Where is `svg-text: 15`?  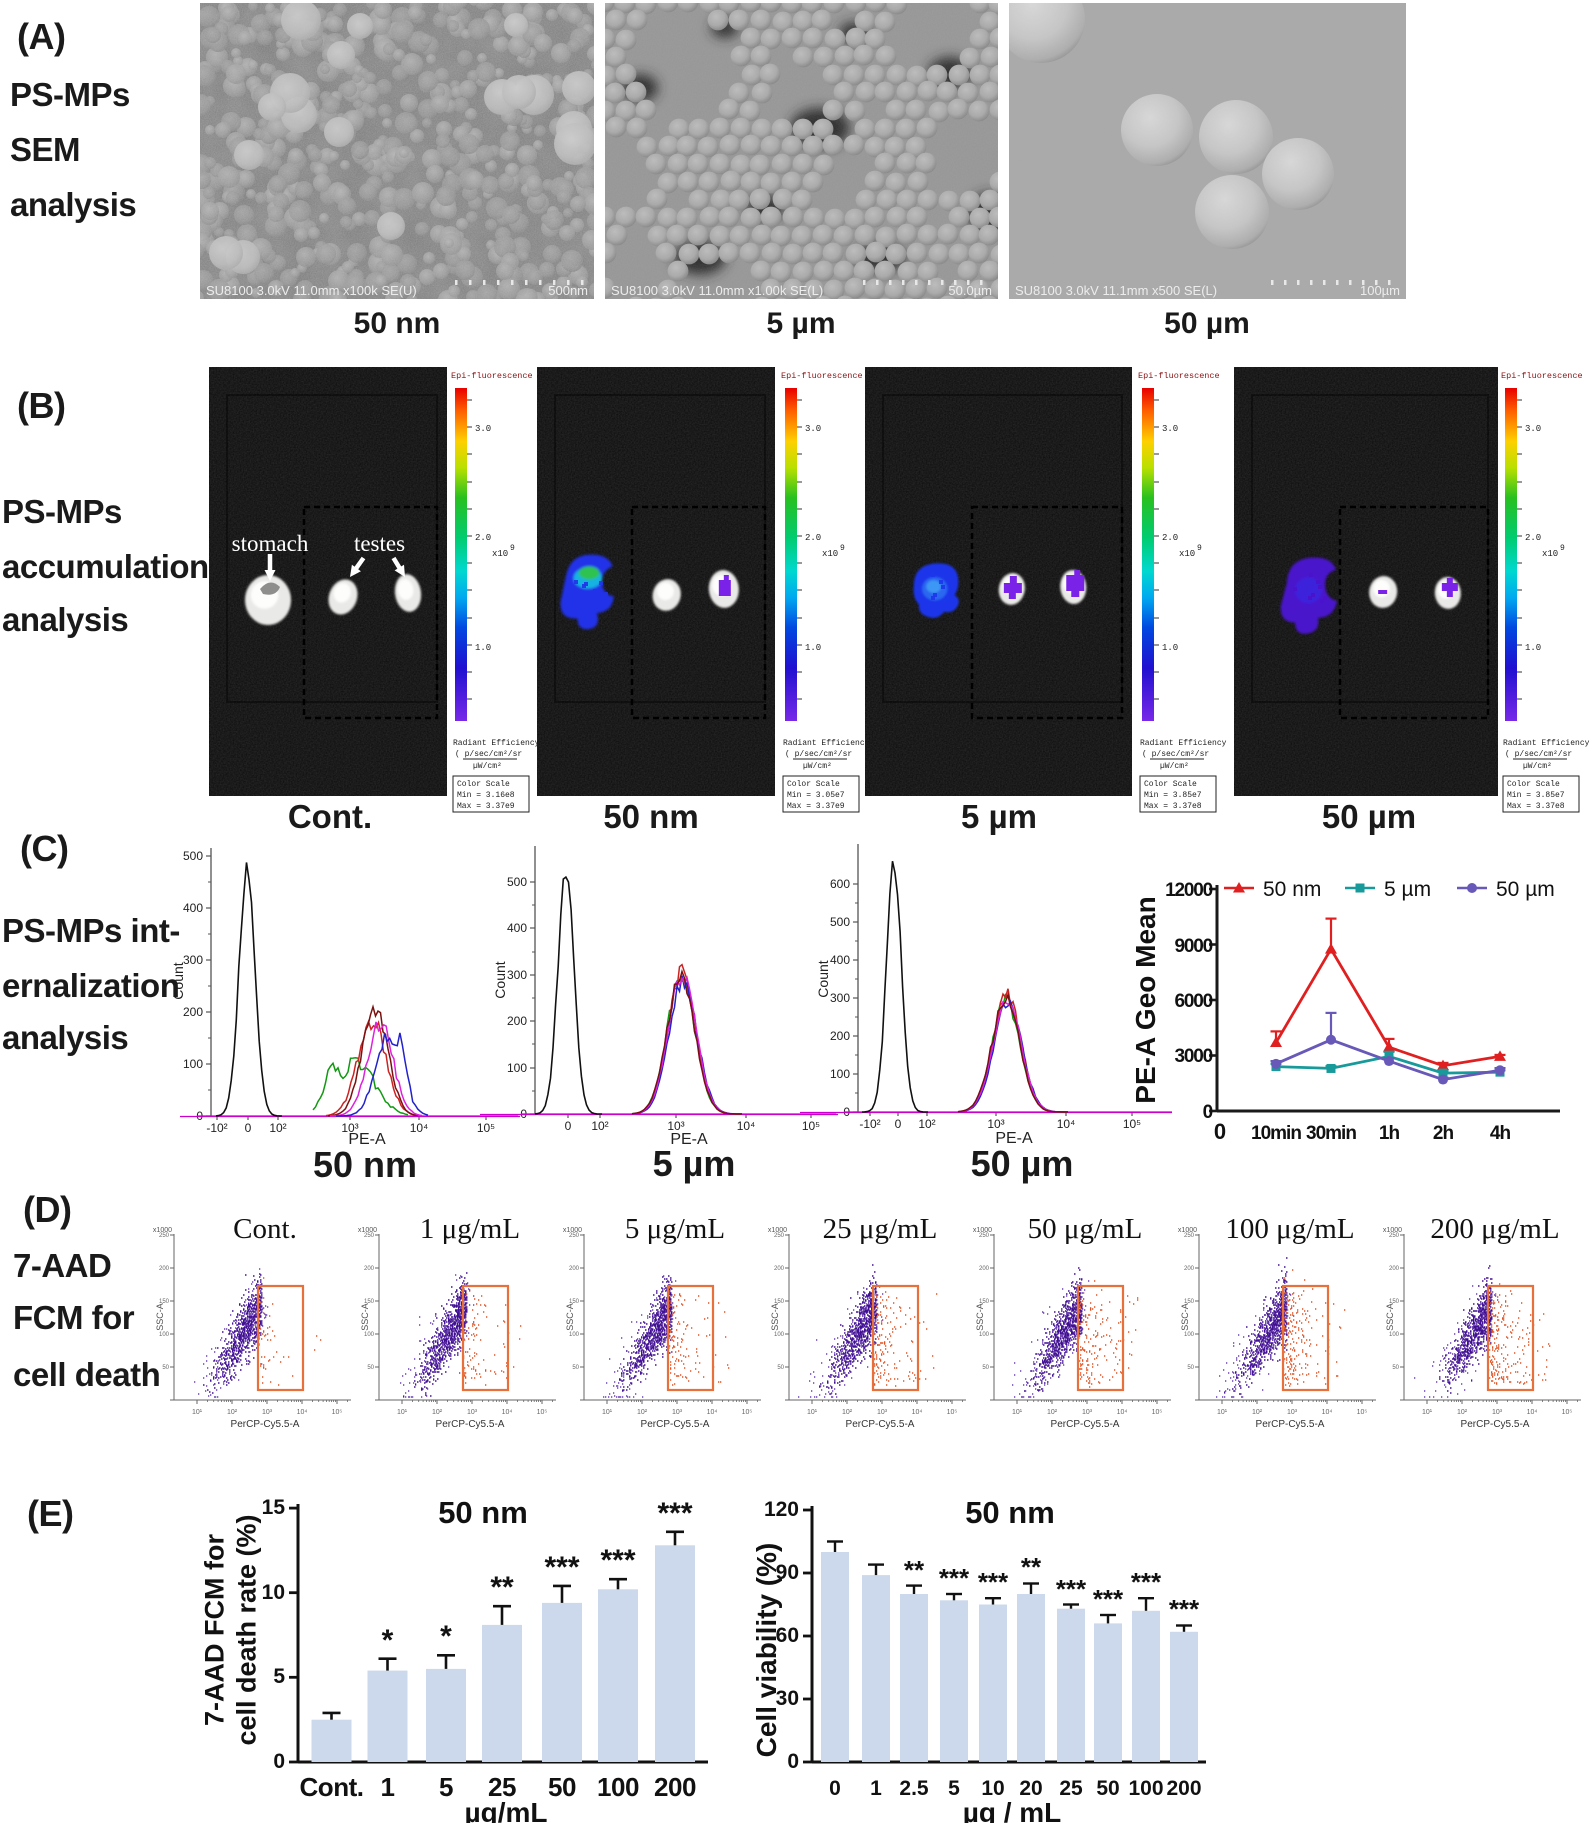 svg-text: 15 is located at coordinates (274, 1507).